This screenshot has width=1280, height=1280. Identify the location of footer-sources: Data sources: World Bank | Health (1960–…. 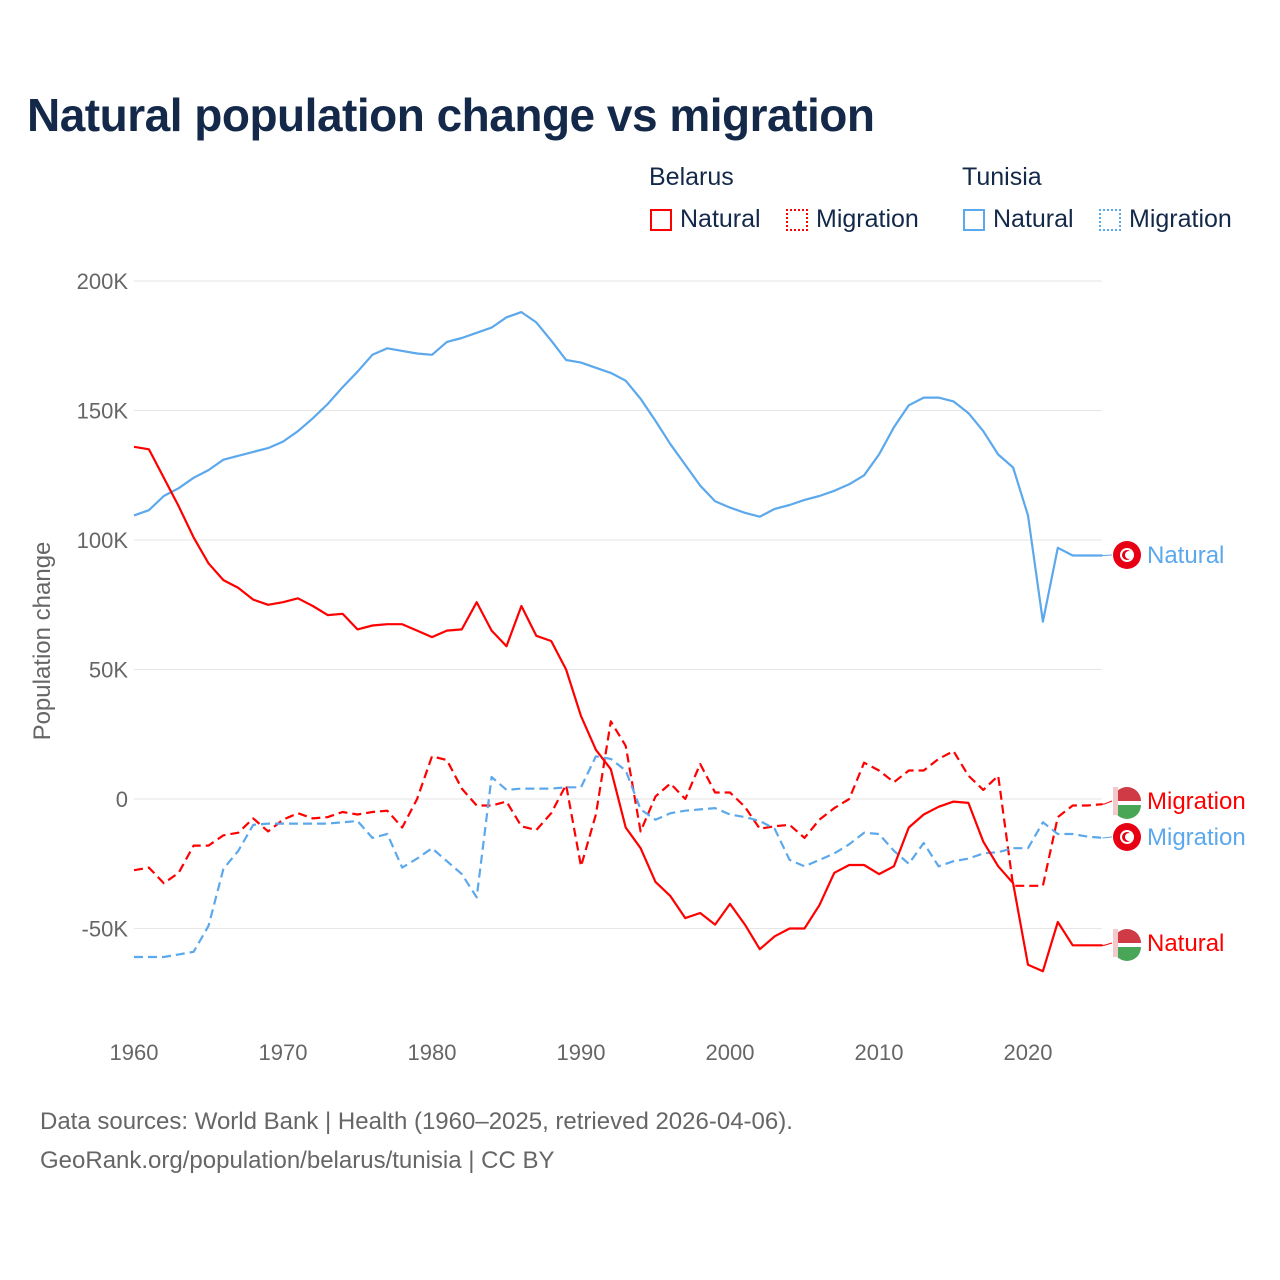
(416, 1121).